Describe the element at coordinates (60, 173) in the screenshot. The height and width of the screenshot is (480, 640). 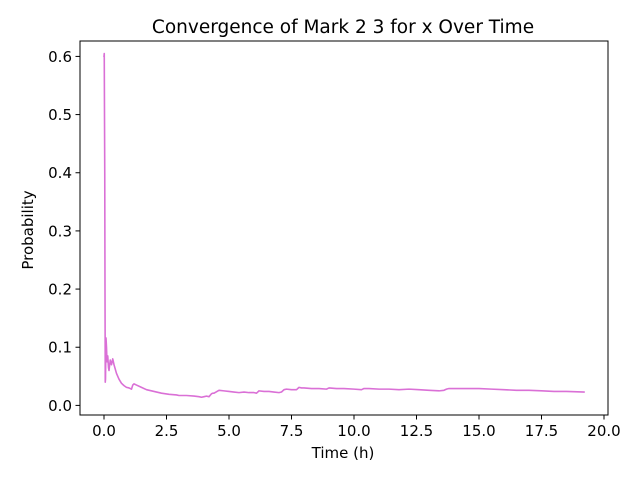
I see `y-tick-label: 0.4` at that location.